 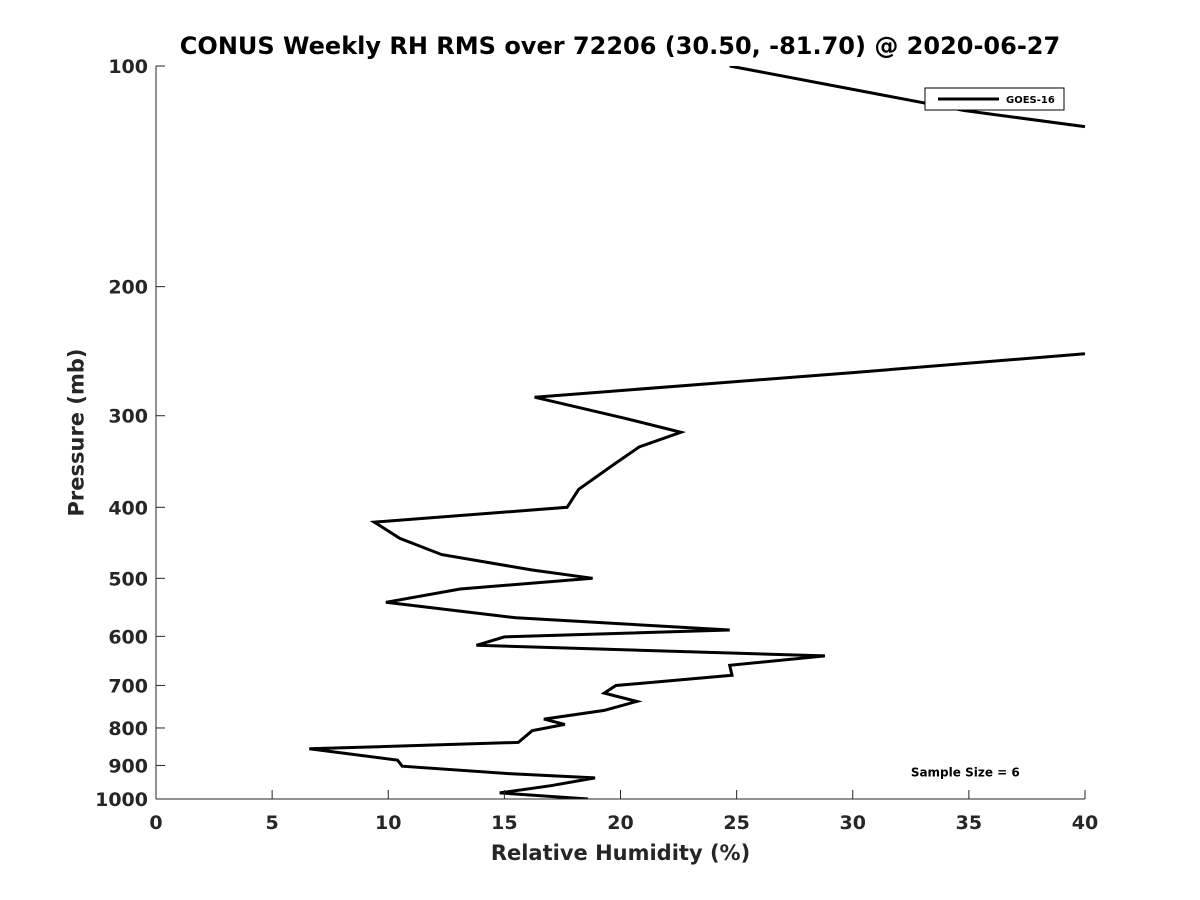 What do you see at coordinates (969, 823) in the screenshot?
I see `x-tick-label: 35` at bounding box center [969, 823].